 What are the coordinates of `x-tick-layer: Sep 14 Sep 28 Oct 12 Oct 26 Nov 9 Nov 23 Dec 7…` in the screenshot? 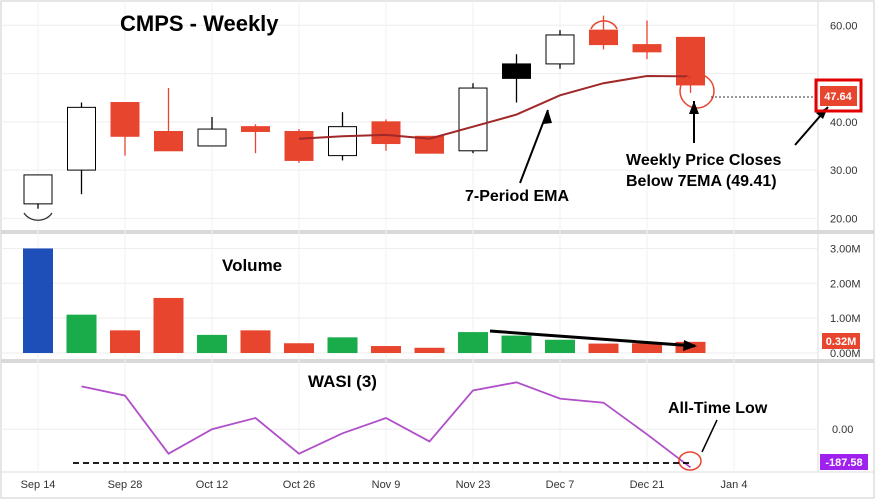 It's located at (384, 485).